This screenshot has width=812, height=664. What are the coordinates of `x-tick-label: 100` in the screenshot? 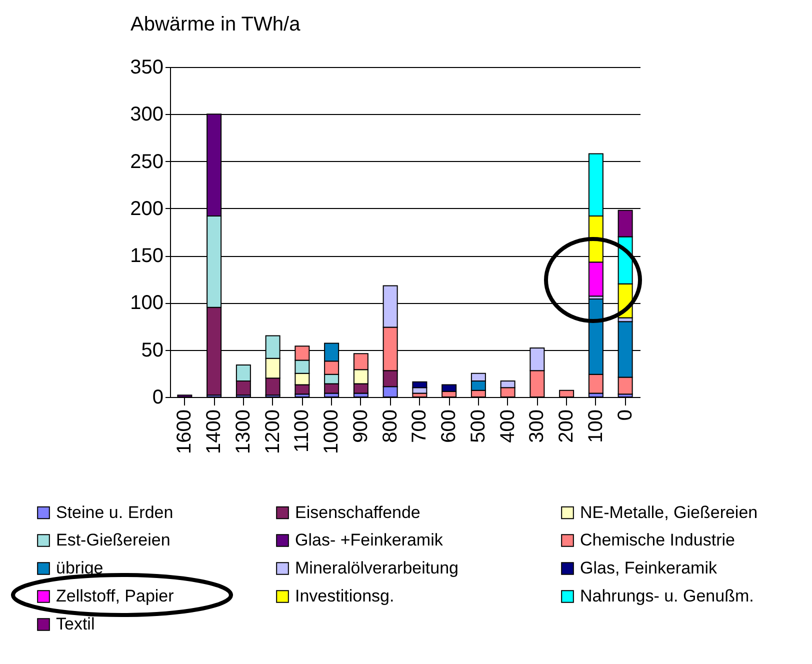 It's located at (595, 426).